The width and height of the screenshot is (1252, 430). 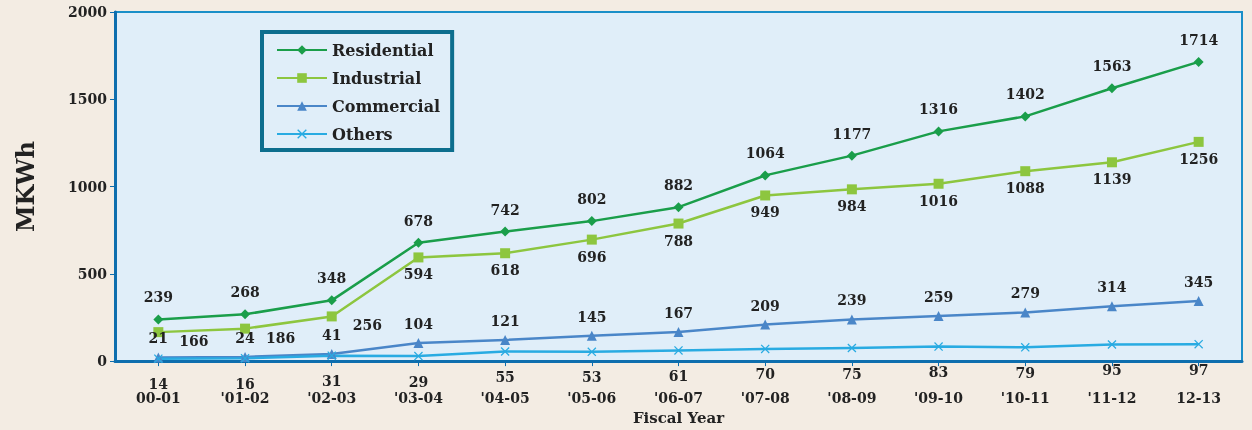 I want to click on data-label: 1563, so click(x=1112, y=66).